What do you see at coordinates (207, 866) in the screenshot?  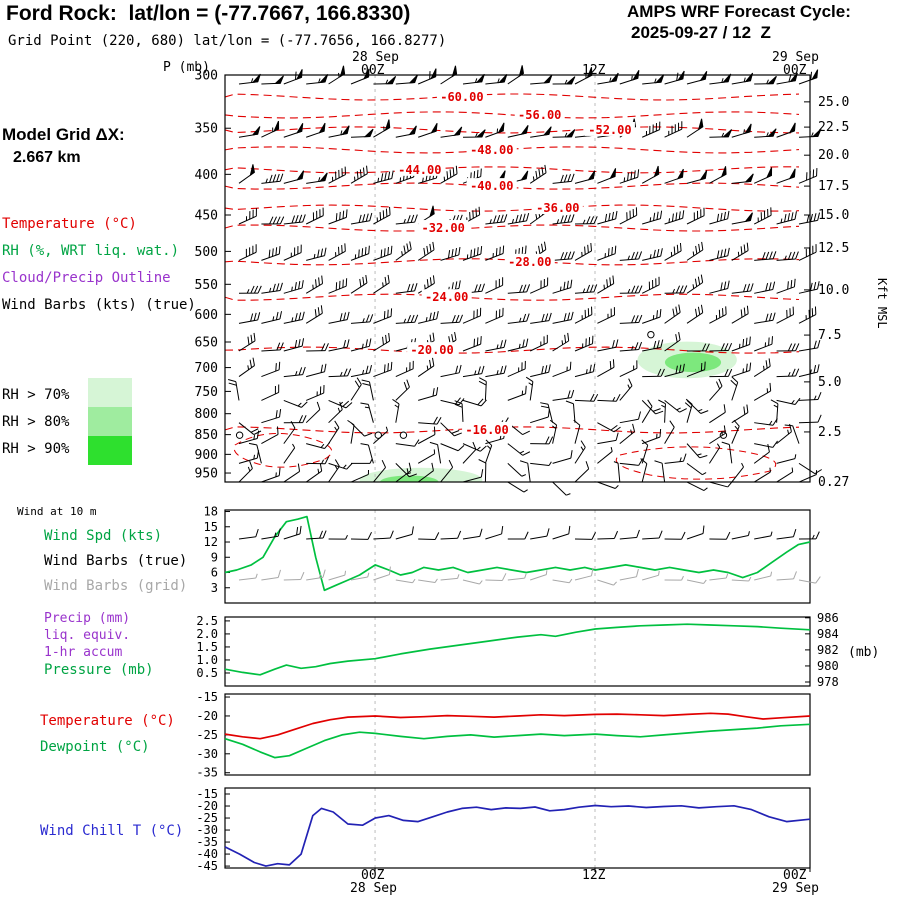 I see `svg-text: -45` at bounding box center [207, 866].